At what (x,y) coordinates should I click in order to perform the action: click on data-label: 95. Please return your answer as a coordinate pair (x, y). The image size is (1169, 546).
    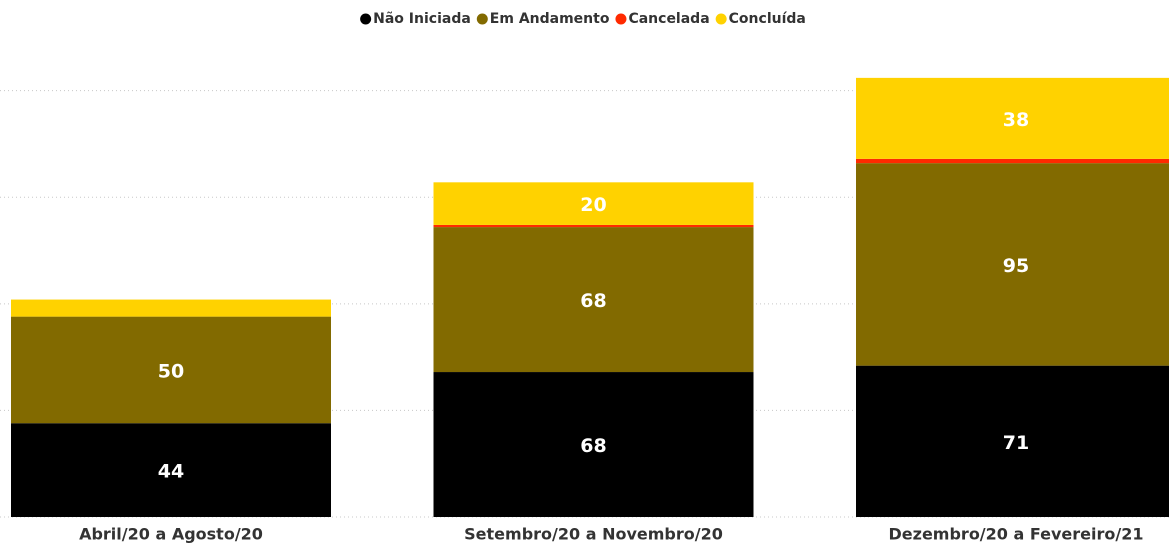
    Looking at the image, I should click on (1016, 266).